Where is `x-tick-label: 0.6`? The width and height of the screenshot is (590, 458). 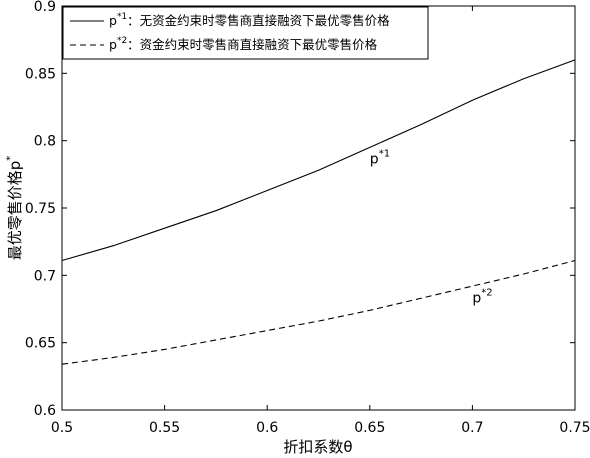 x-tick-label: 0.6 is located at coordinates (267, 428).